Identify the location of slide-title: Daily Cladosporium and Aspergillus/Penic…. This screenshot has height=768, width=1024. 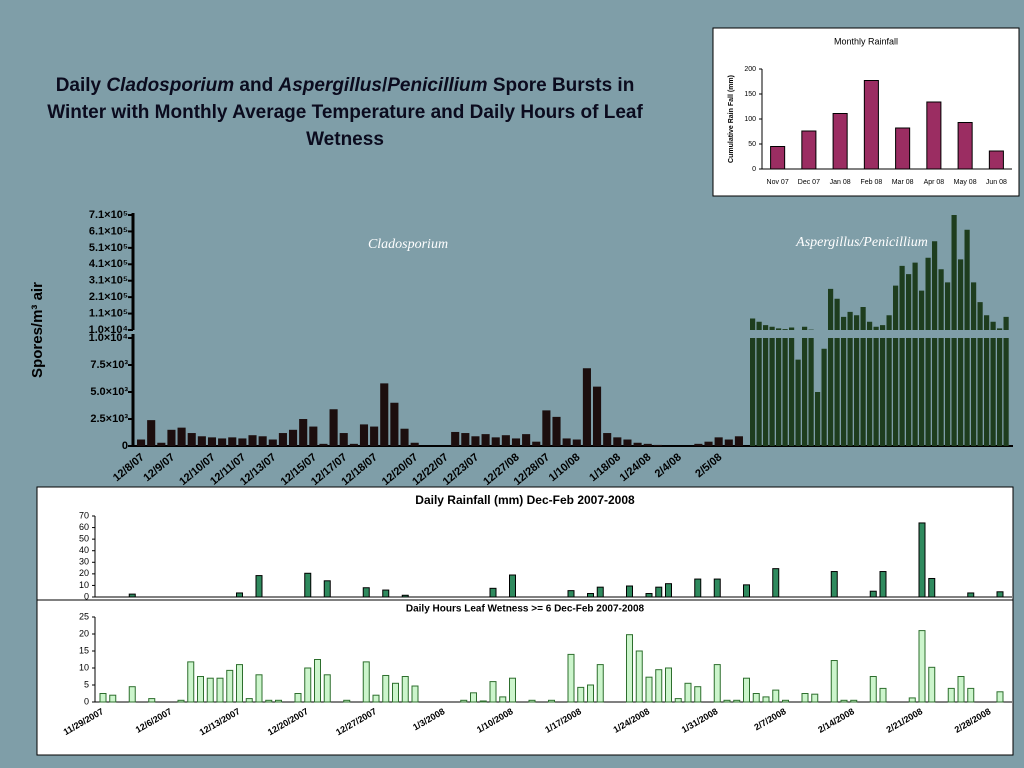
(345, 112).